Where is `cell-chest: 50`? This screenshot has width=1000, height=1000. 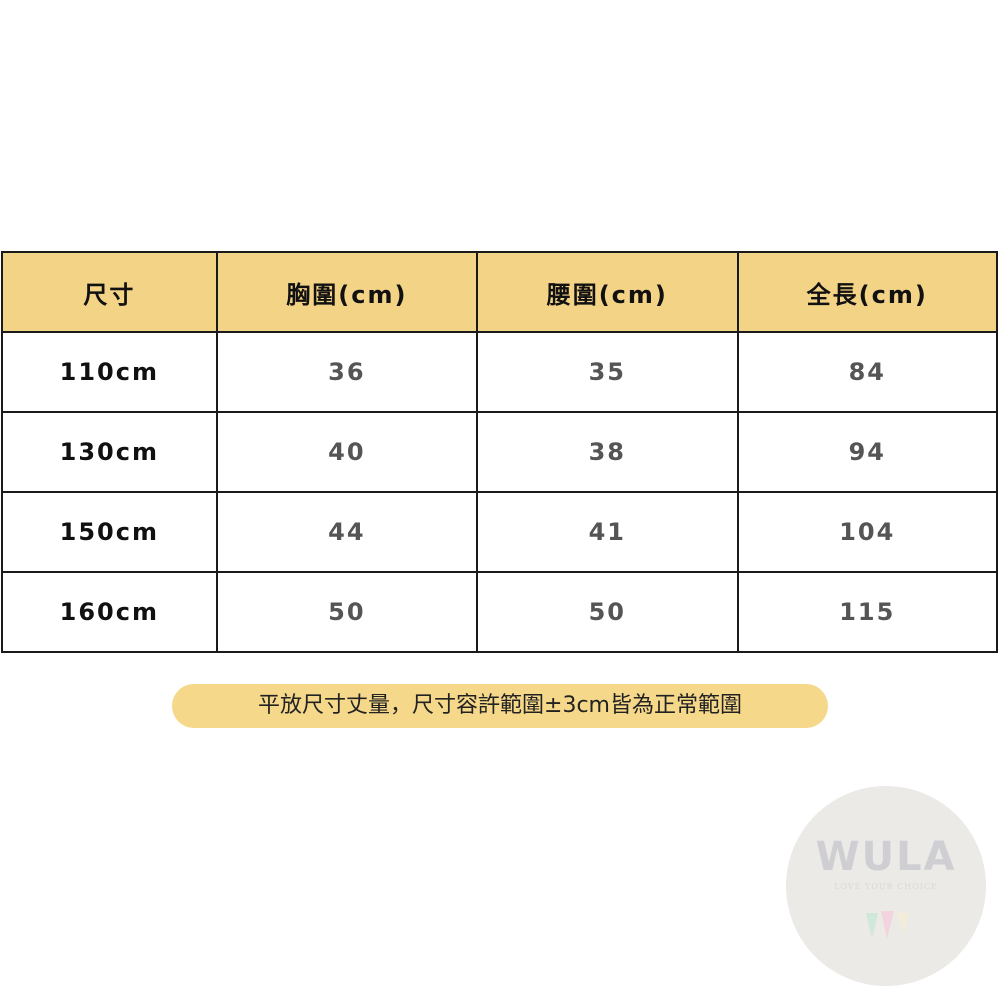 cell-chest: 50 is located at coordinates (347, 612).